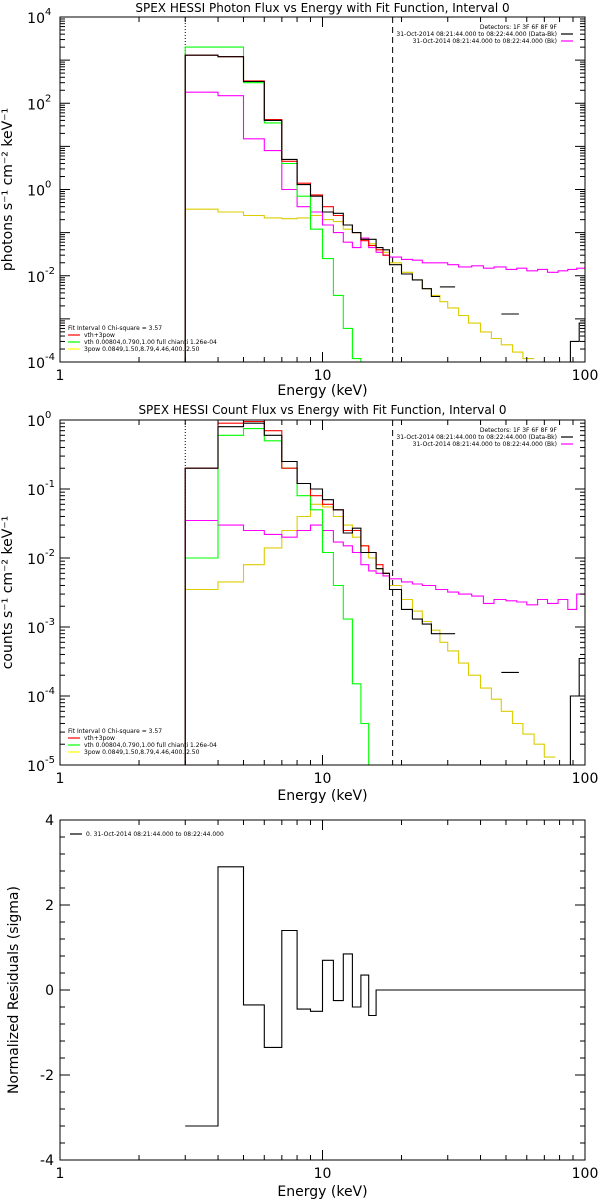 Image resolution: width=600 pixels, height=1200 pixels. What do you see at coordinates (50, 484) in the screenshot?
I see `y-tick-label-exponent: -1` at bounding box center [50, 484].